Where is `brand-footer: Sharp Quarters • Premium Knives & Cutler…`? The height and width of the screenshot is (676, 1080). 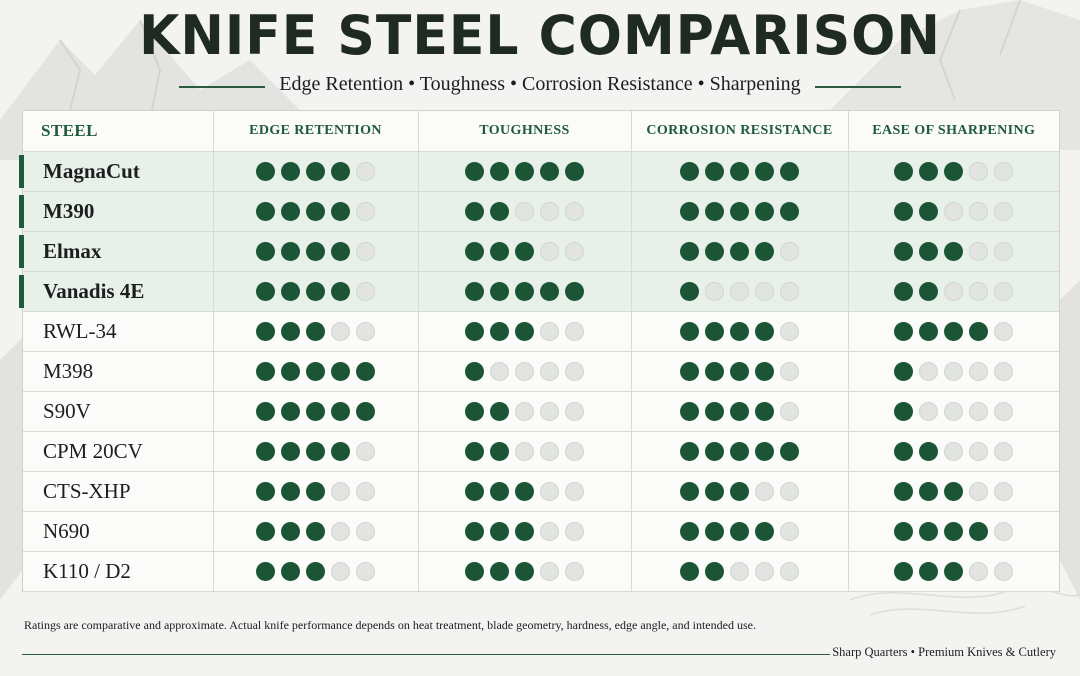 brand-footer: Sharp Quarters • Premium Knives & Cutler… is located at coordinates (944, 652).